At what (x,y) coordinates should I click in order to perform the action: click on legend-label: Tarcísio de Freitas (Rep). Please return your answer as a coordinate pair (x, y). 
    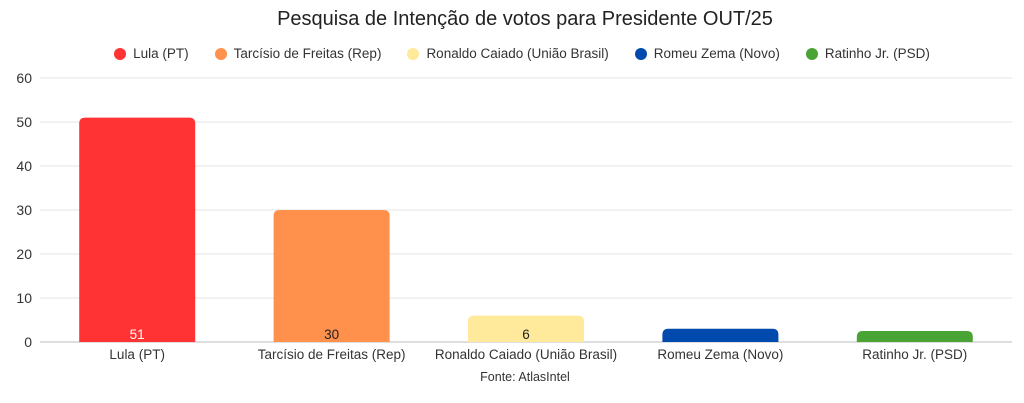
    Looking at the image, I should click on (307, 53).